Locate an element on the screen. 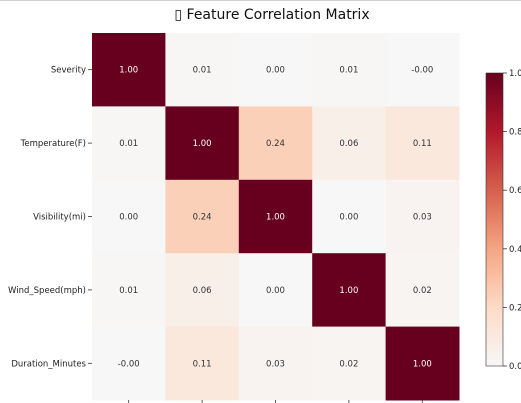 The height and width of the screenshot is (403, 521). colorbar-tick-label: 1.0 is located at coordinates (515, 74).